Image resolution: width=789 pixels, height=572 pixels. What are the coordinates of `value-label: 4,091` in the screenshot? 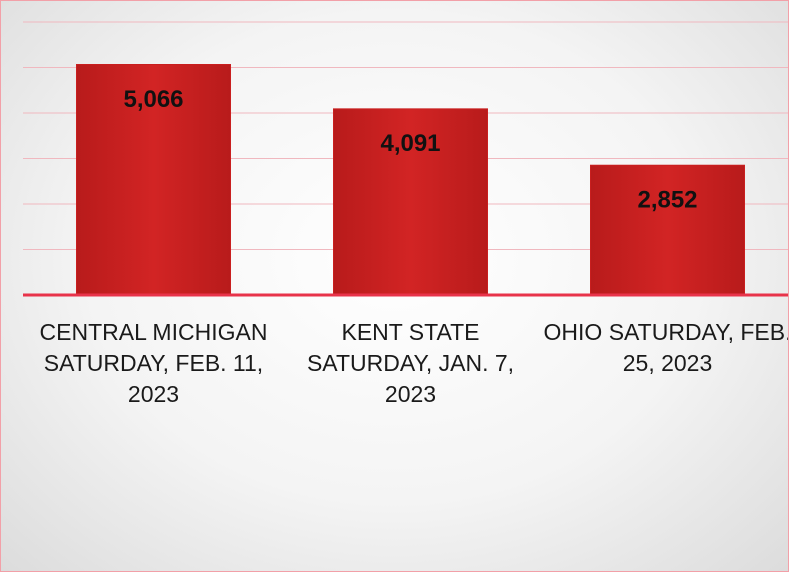 It's located at (410, 143).